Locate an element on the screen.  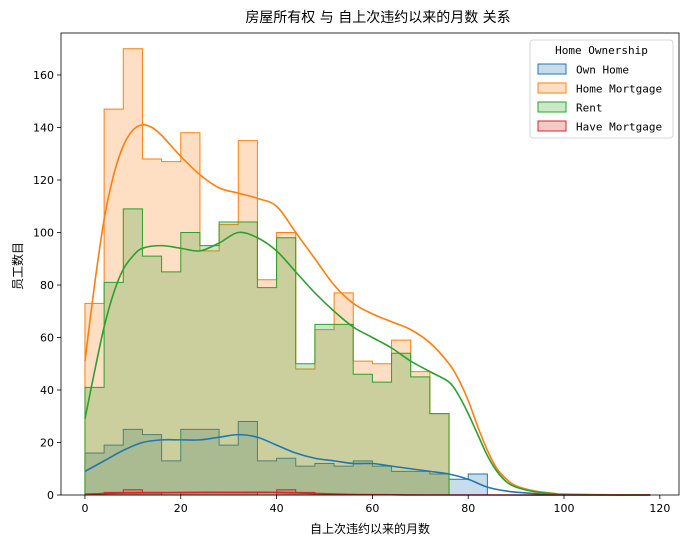
y-axis: 0 20 40 60 80 100 120 140 160 is located at coordinates (47, 285).